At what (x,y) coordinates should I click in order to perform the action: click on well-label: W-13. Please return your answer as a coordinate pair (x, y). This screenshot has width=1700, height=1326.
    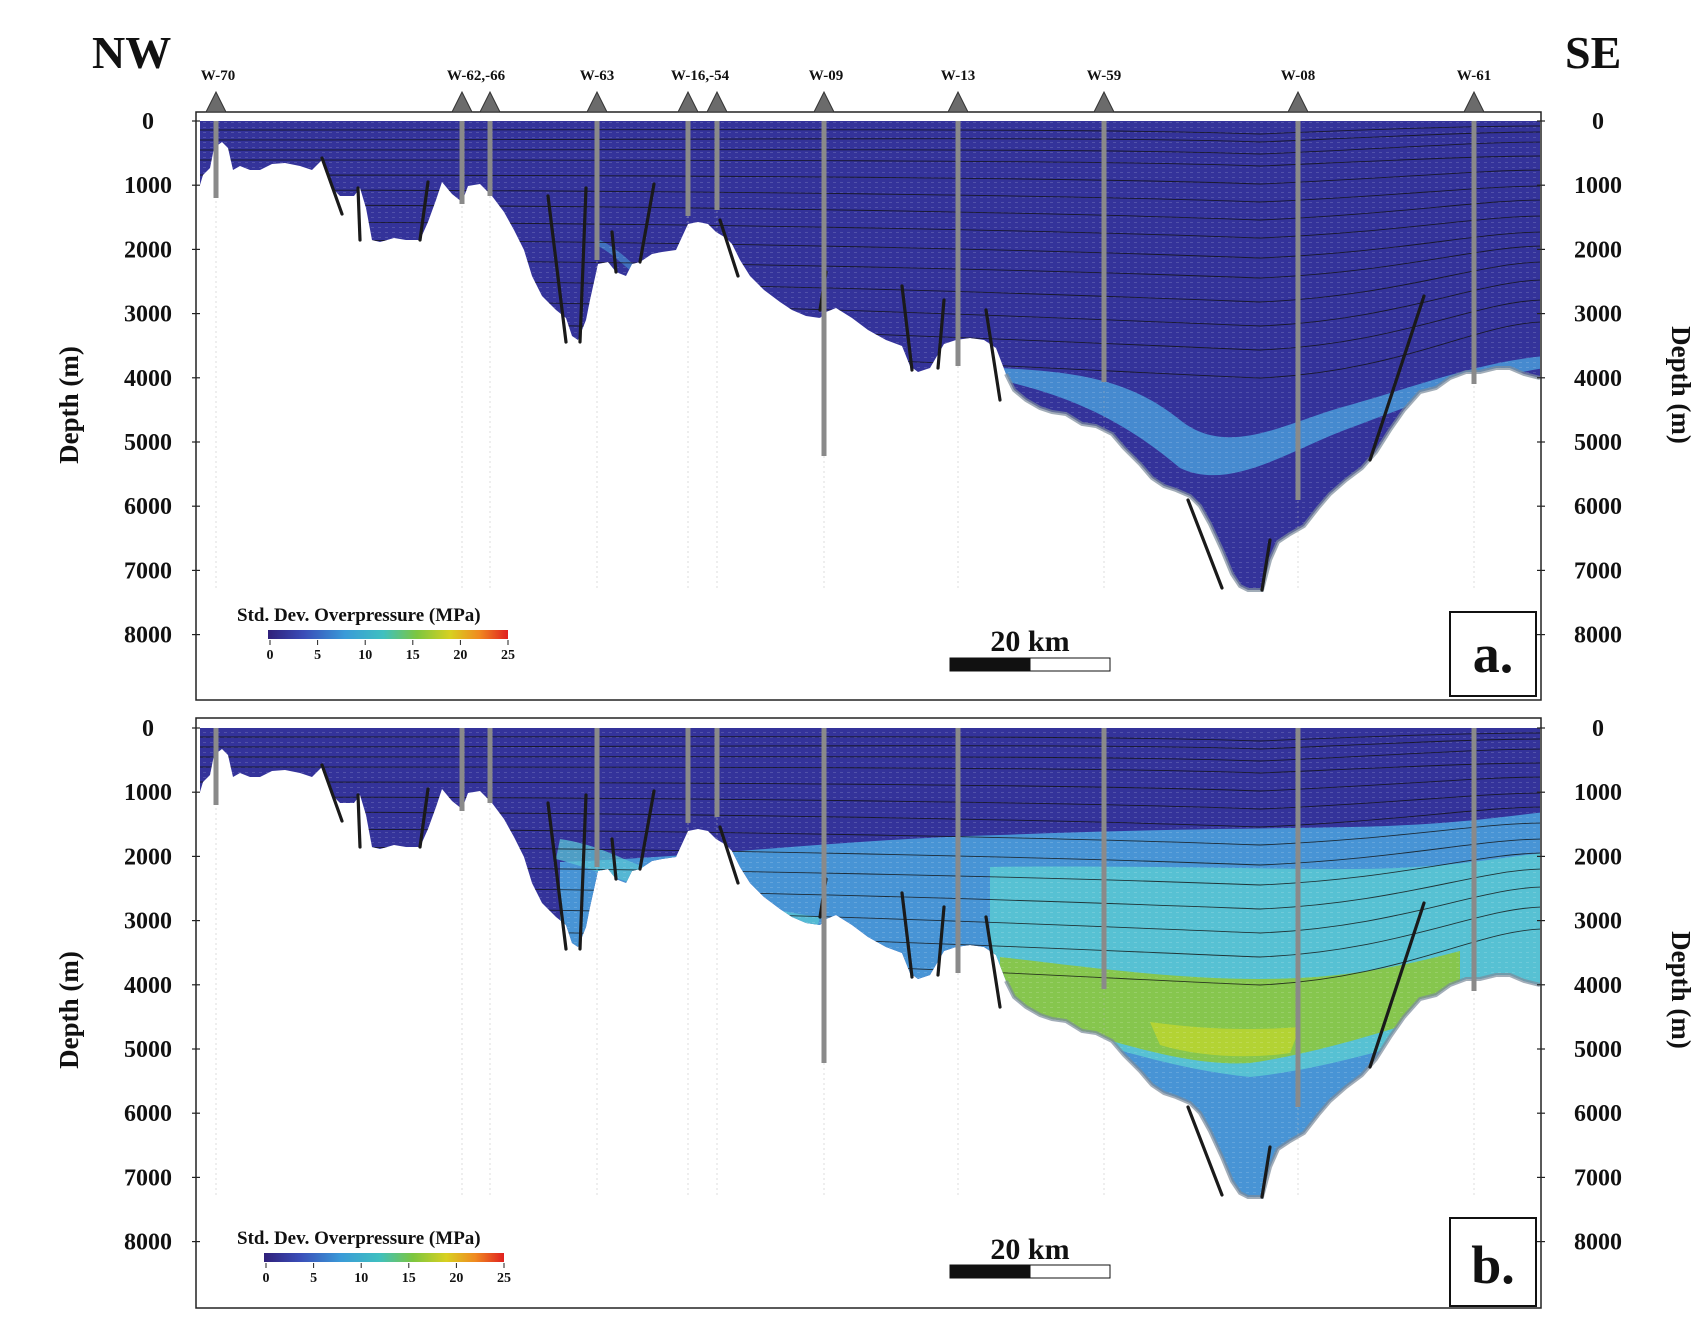
    Looking at the image, I should click on (958, 76).